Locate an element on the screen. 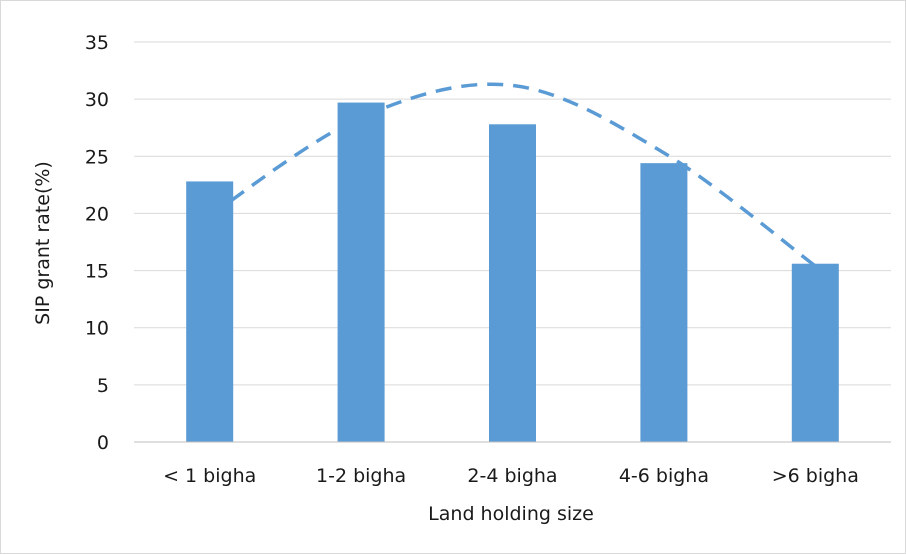 This screenshot has height=555, width=906. x-tick-label: >6 bigha is located at coordinates (815, 476).